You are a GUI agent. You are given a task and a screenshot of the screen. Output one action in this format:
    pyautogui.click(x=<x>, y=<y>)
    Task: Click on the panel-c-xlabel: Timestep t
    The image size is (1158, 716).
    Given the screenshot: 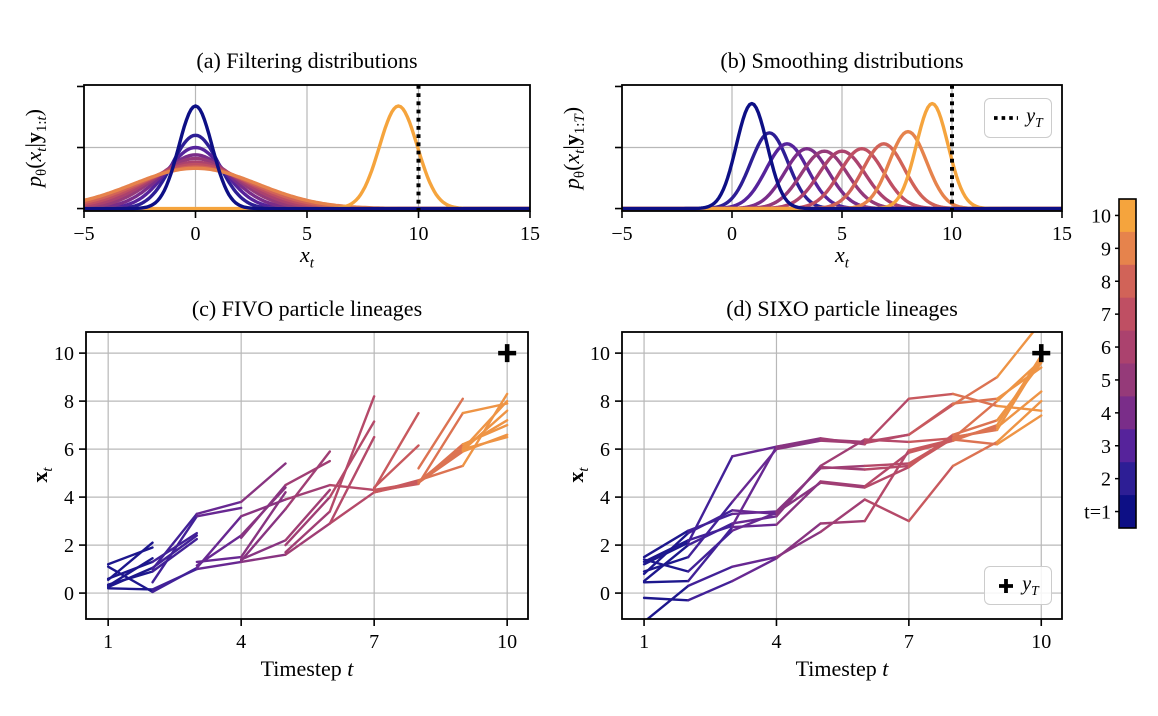 What is the action you would take?
    pyautogui.click(x=307, y=668)
    